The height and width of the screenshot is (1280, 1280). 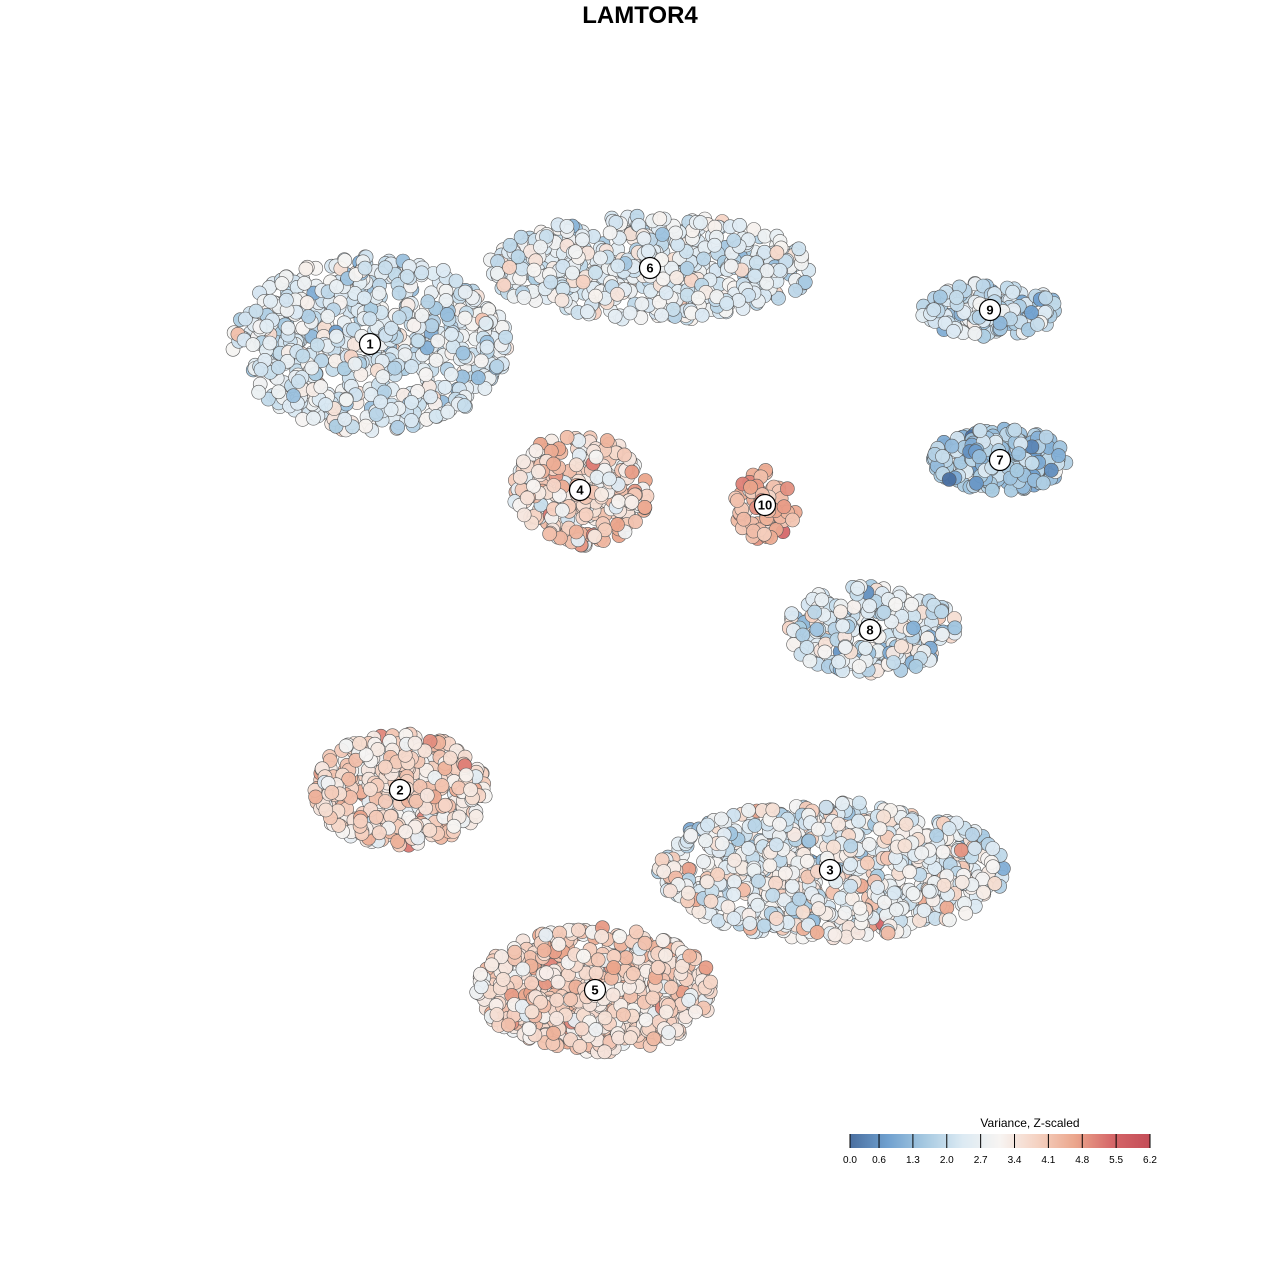 What do you see at coordinates (981, 1160) in the screenshot?
I see `legend-tick-label: 2.7` at bounding box center [981, 1160].